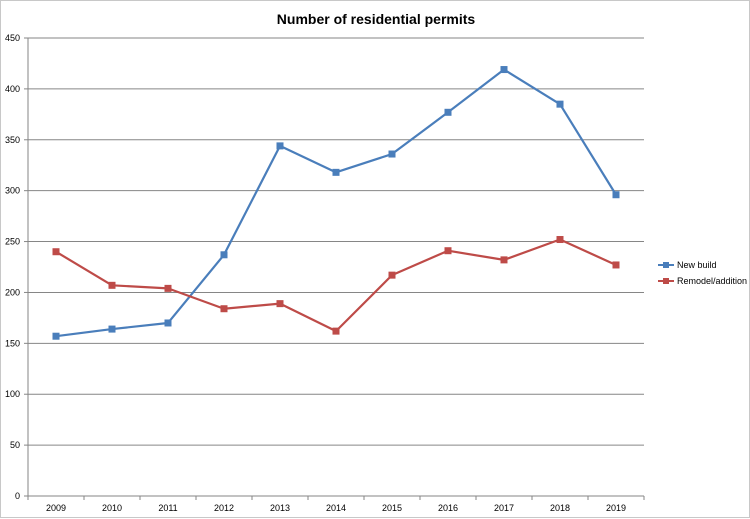 Image resolution: width=750 pixels, height=519 pixels. I want to click on y-tick-label: 450, so click(12, 38).